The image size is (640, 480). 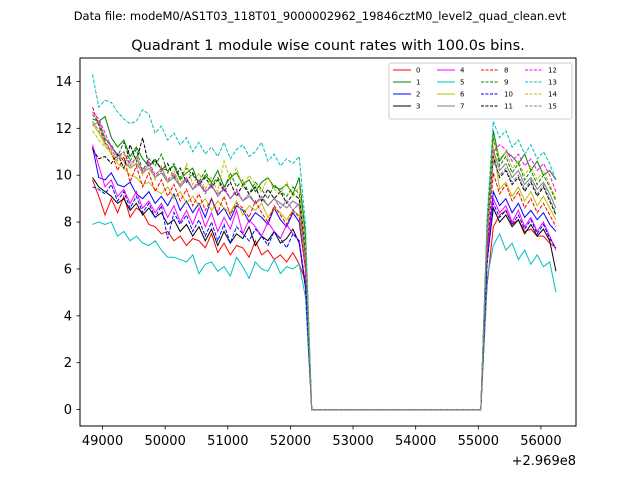 What do you see at coordinates (415, 441) in the screenshot?
I see `x-tick-label: 54000` at bounding box center [415, 441].